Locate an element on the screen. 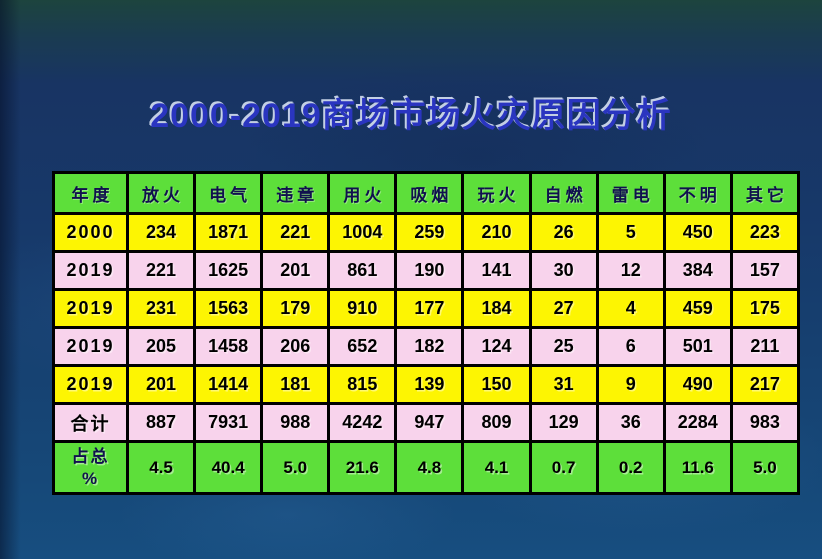 This screenshot has width=822, height=559. value-cell: 4 is located at coordinates (630, 308).